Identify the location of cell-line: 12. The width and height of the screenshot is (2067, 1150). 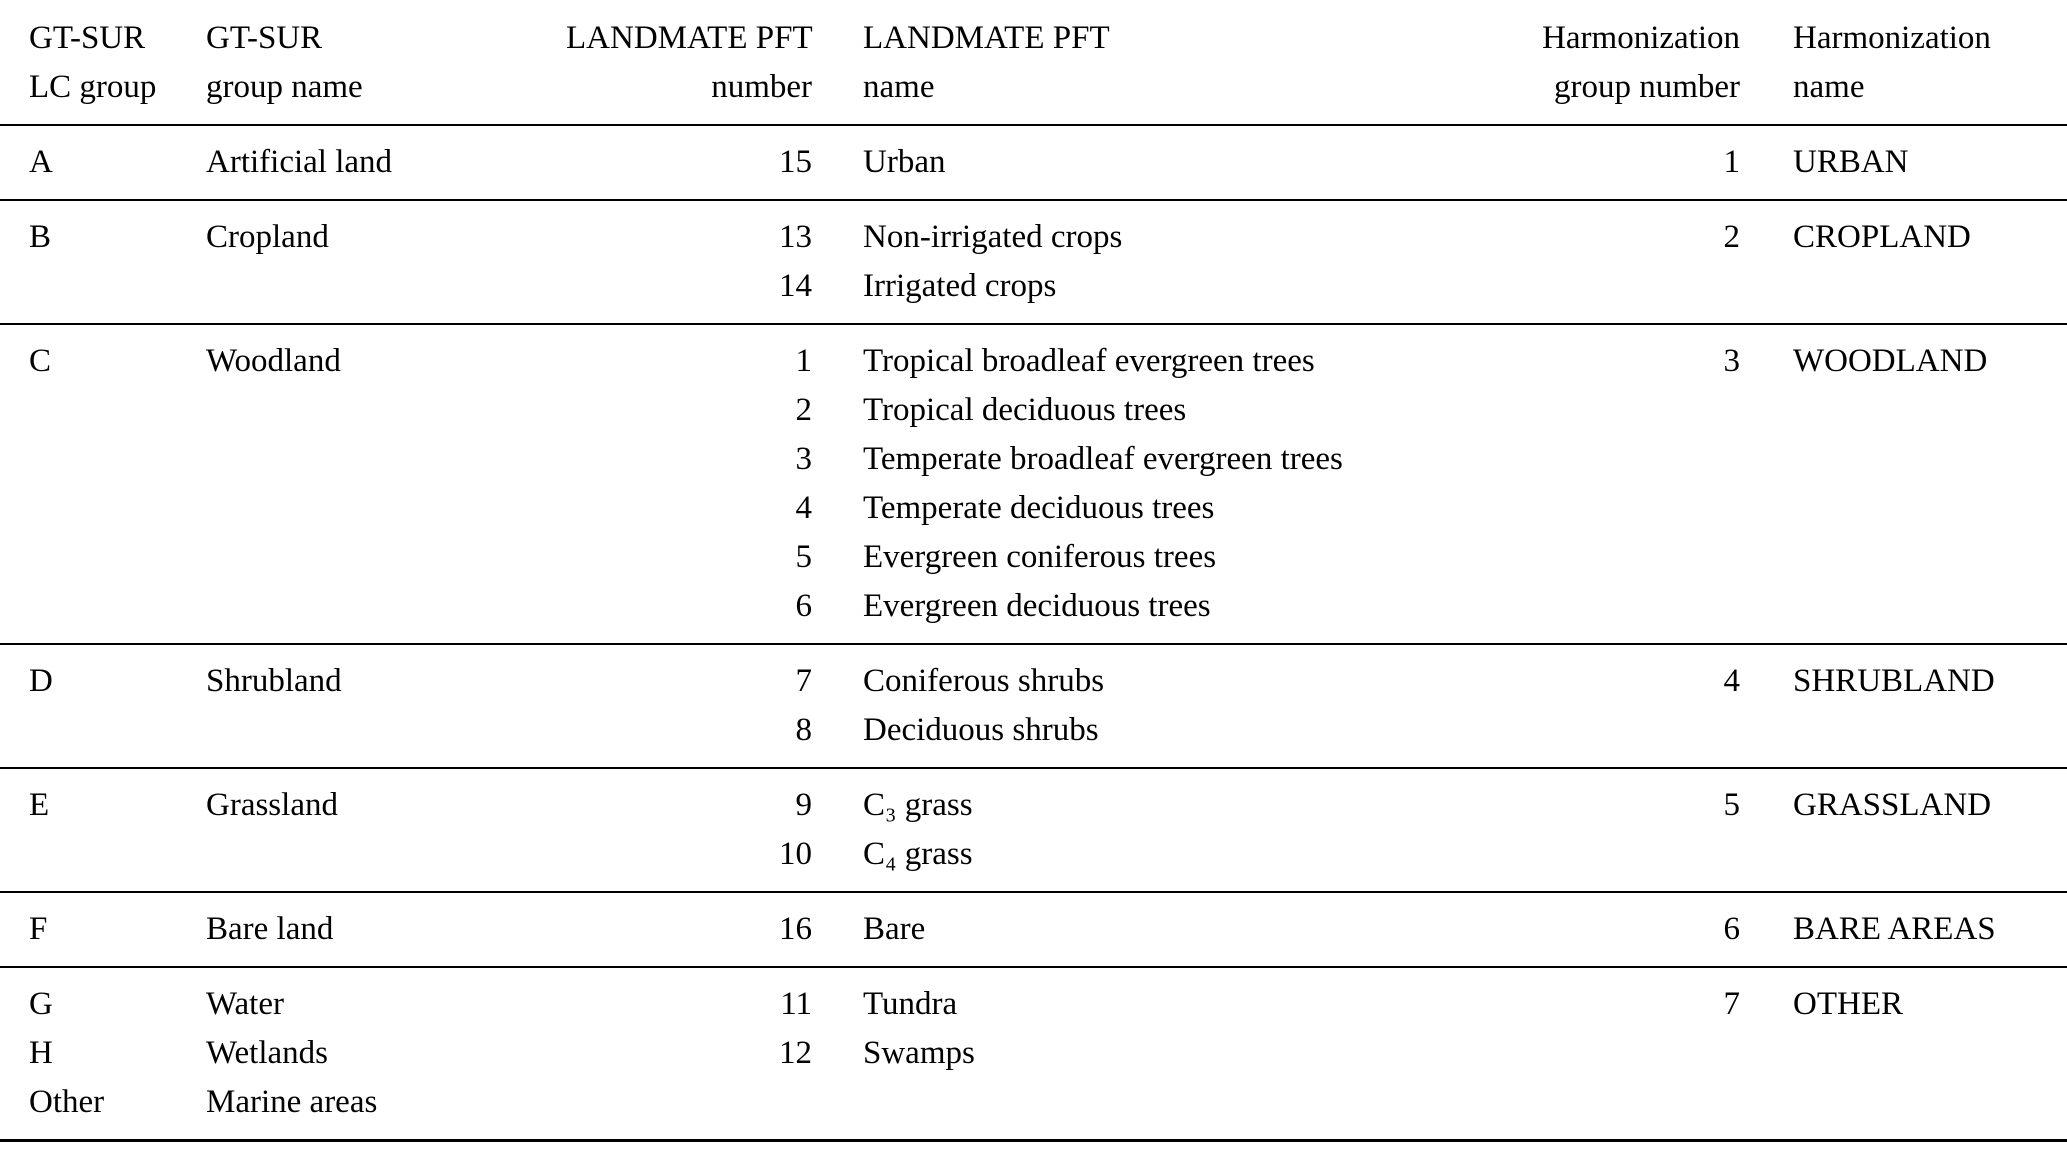
(795, 1053).